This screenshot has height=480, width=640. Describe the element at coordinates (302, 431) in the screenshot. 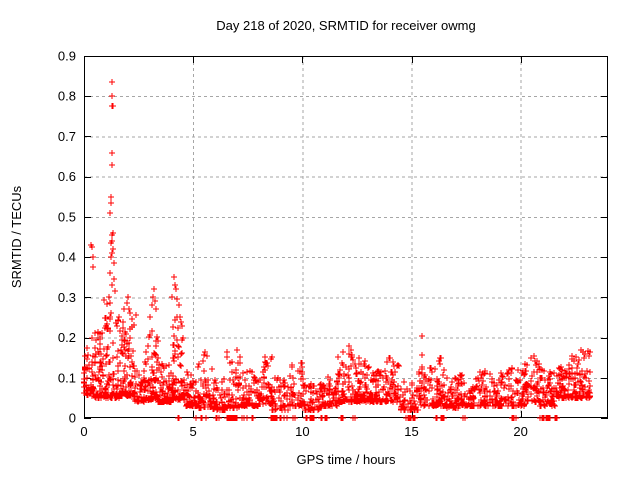

I see `x-tick-label: 10` at that location.